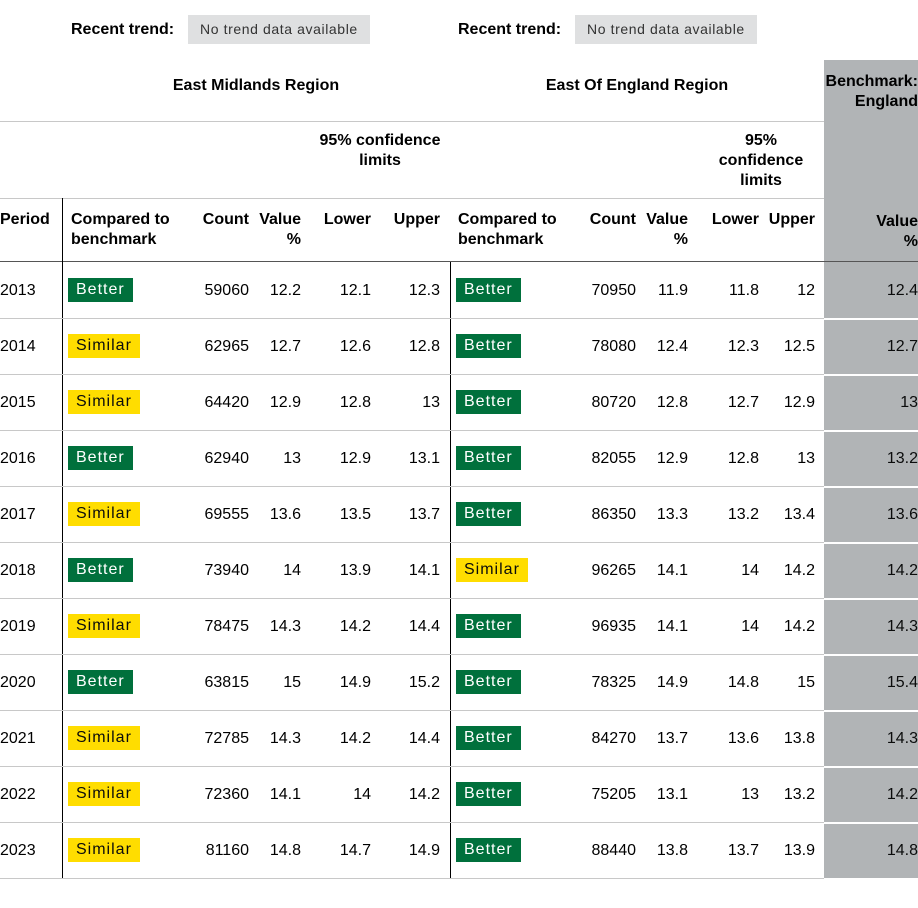 The height and width of the screenshot is (908, 918). What do you see at coordinates (450, 570) in the screenshot?
I see `column-divider` at bounding box center [450, 570].